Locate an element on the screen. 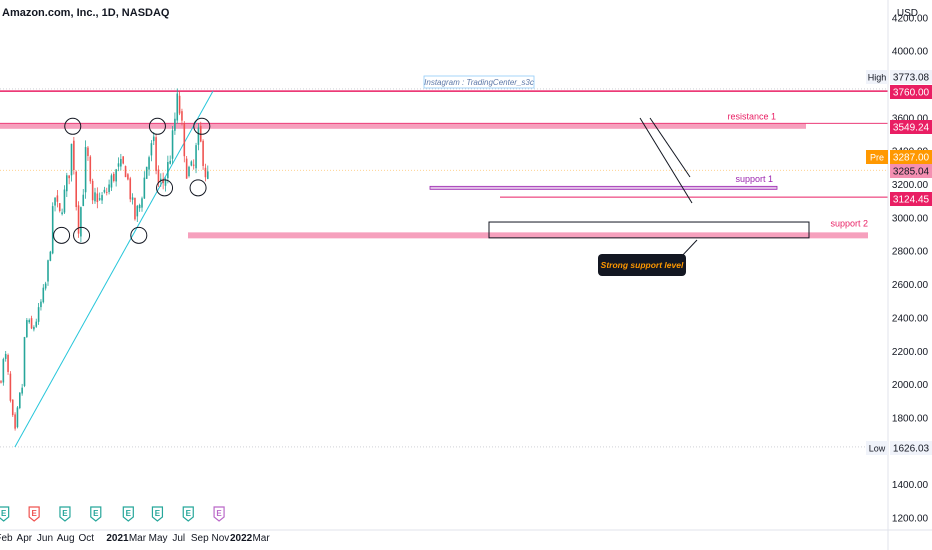 This screenshot has width=932, height=550. symbol-title: Amazon.com, Inc., 1D, NASDAQ is located at coordinates (86, 13).